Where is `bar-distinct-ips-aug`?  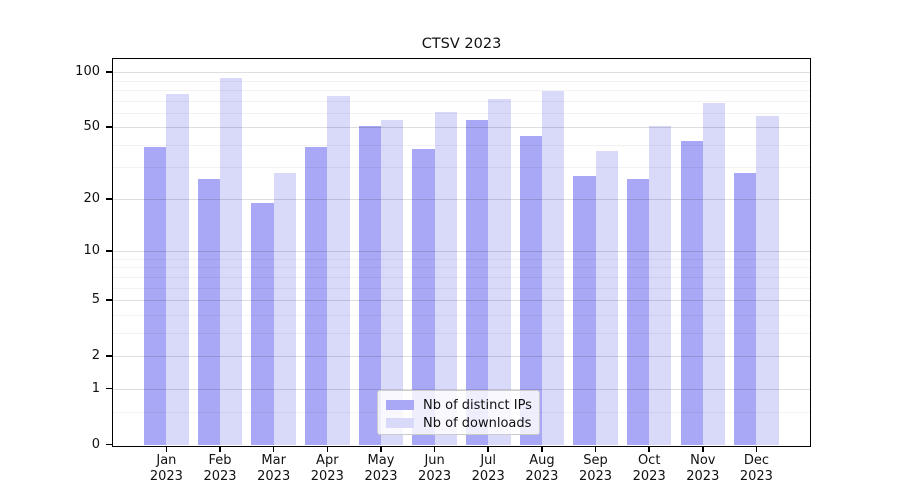
bar-distinct-ips-aug is located at coordinates (530, 290).